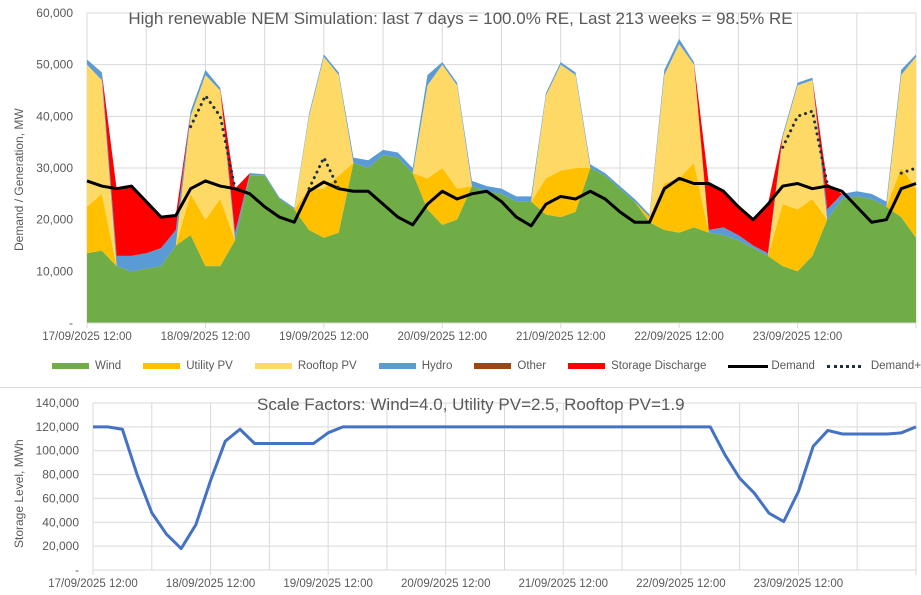 This screenshot has height=595, width=921. What do you see at coordinates (328, 584) in the screenshot?
I see `bottom-chart-x-tick-label: 19/09/2025 12:00` at bounding box center [328, 584].